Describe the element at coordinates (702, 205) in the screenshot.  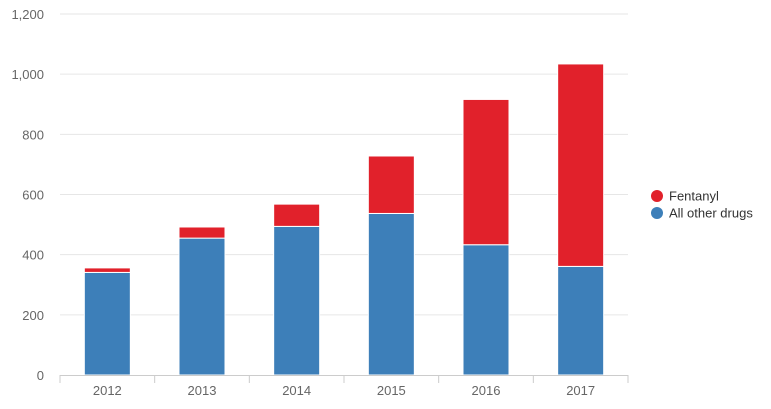
I see `legend: Fentanyl All other drugs` at that location.